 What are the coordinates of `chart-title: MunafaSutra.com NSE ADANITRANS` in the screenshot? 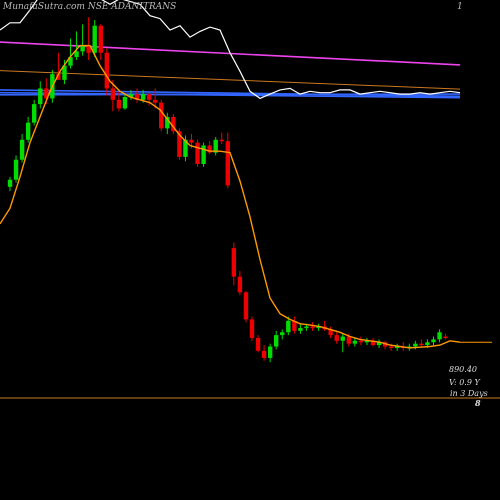 It's located at (89, 7).